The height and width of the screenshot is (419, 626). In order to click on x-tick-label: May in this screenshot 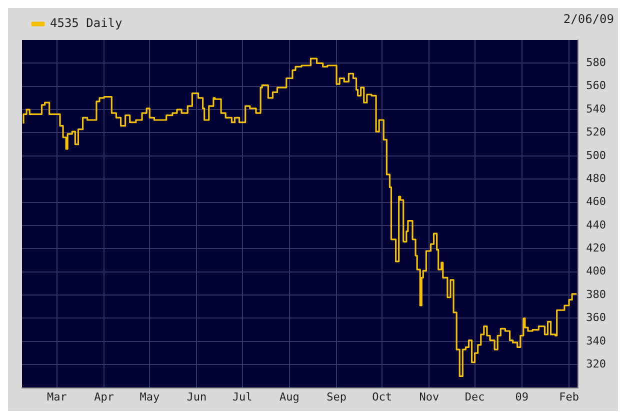, I will do `click(150, 397)`.